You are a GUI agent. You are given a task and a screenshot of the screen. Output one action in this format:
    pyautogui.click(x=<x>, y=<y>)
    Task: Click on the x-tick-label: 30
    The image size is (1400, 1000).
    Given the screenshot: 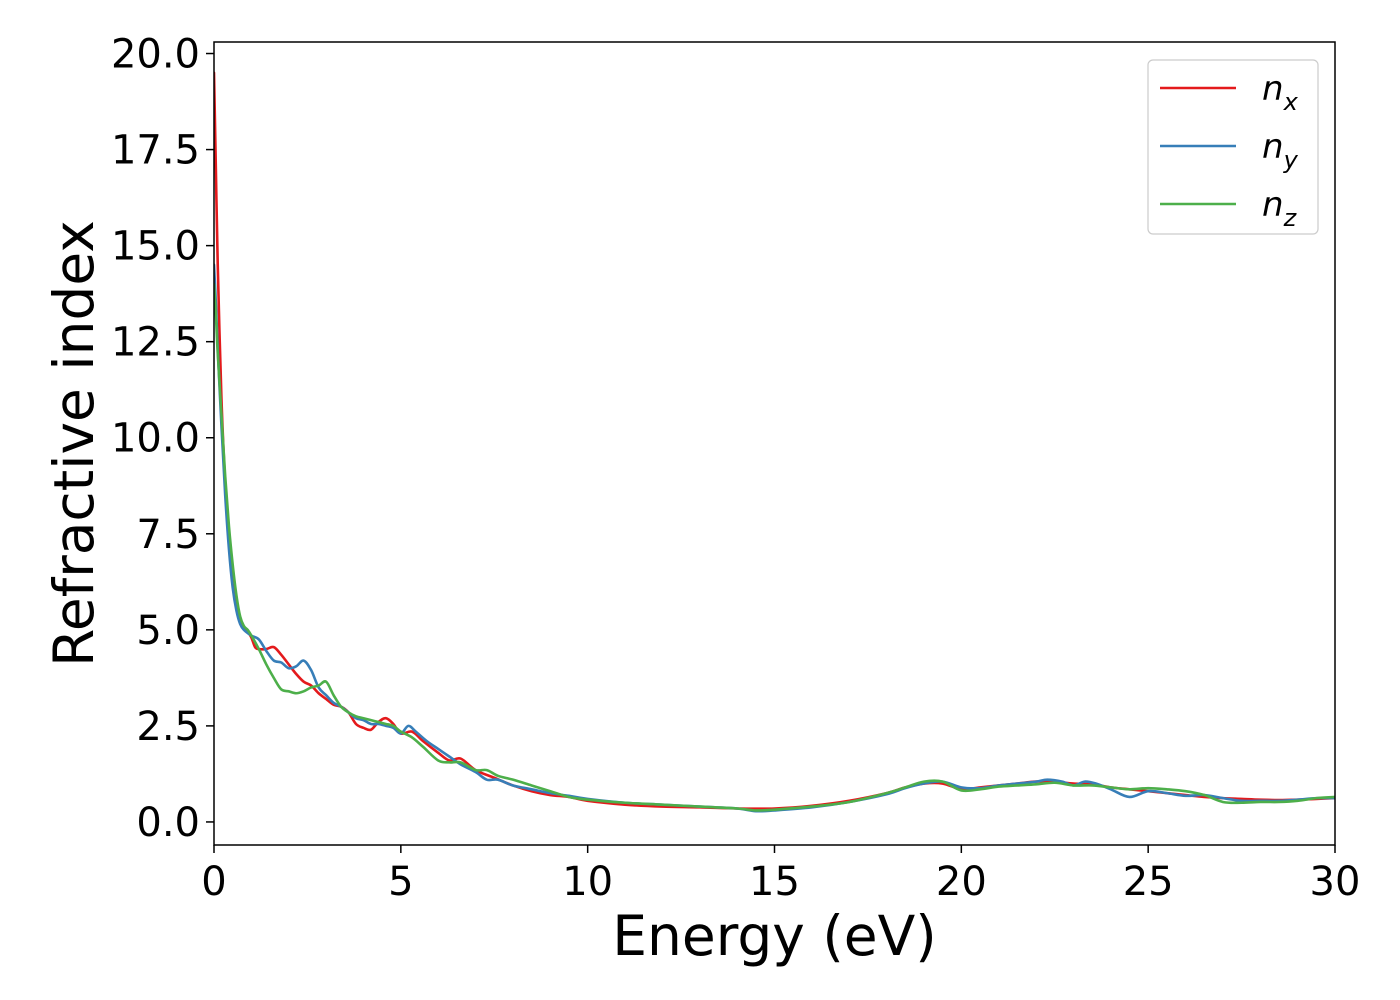 What is the action you would take?
    pyautogui.click(x=1335, y=882)
    